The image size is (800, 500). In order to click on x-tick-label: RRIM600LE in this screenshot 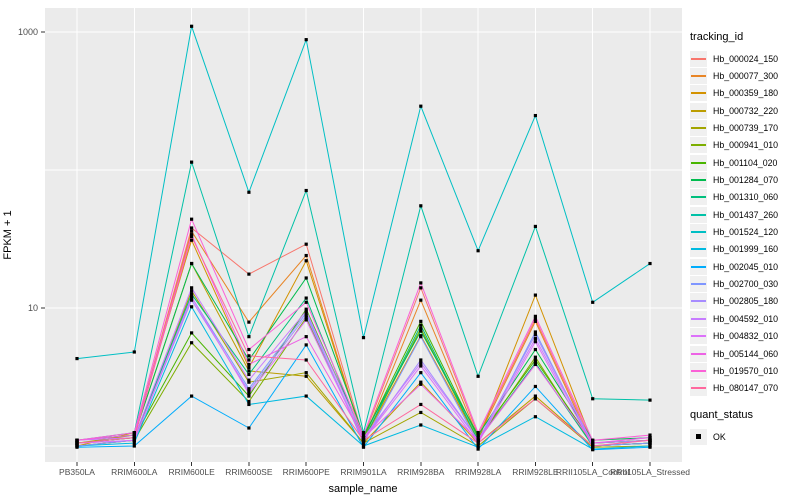, I will do `click(191, 472)`.